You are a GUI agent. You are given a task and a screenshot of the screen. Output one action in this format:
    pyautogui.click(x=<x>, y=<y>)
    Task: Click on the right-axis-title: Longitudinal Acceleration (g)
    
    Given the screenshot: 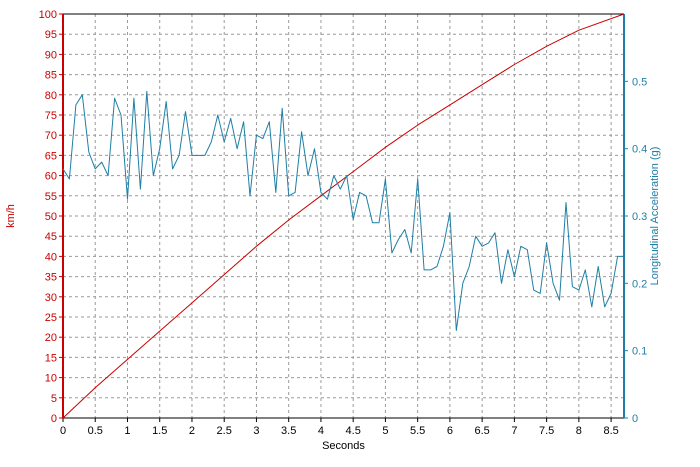 What is the action you would take?
    pyautogui.click(x=655, y=216)
    